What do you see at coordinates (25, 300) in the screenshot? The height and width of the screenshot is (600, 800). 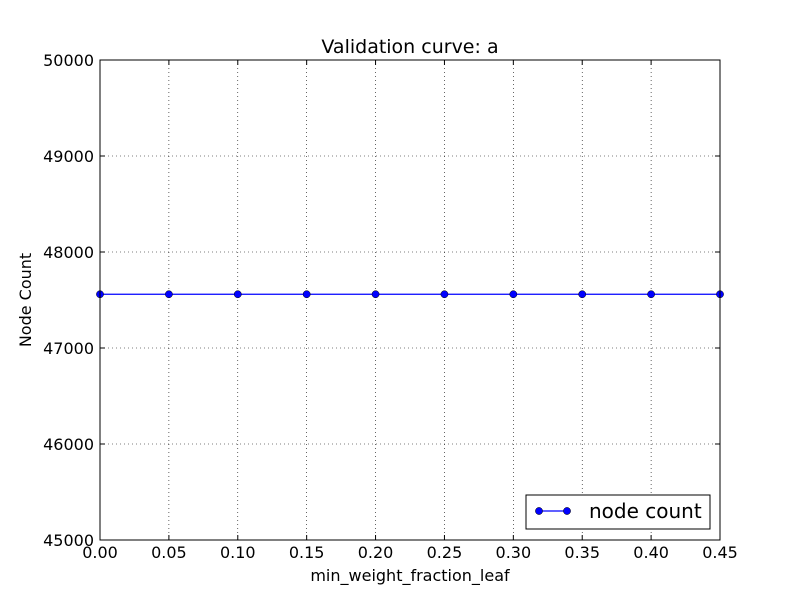 I see `y-axis-label: Node Count` at bounding box center [25, 300].